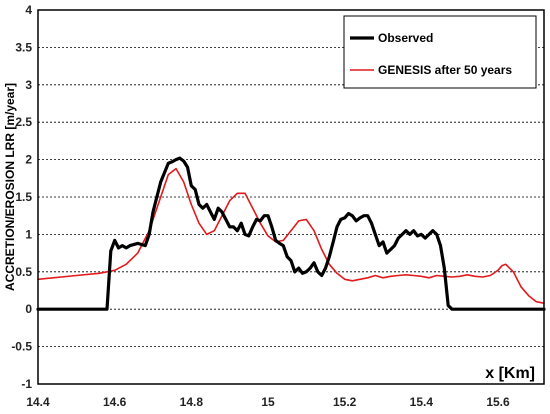 Image resolution: width=550 pixels, height=414 pixels. I want to click on y-tick-label: 4, so click(28, 10).